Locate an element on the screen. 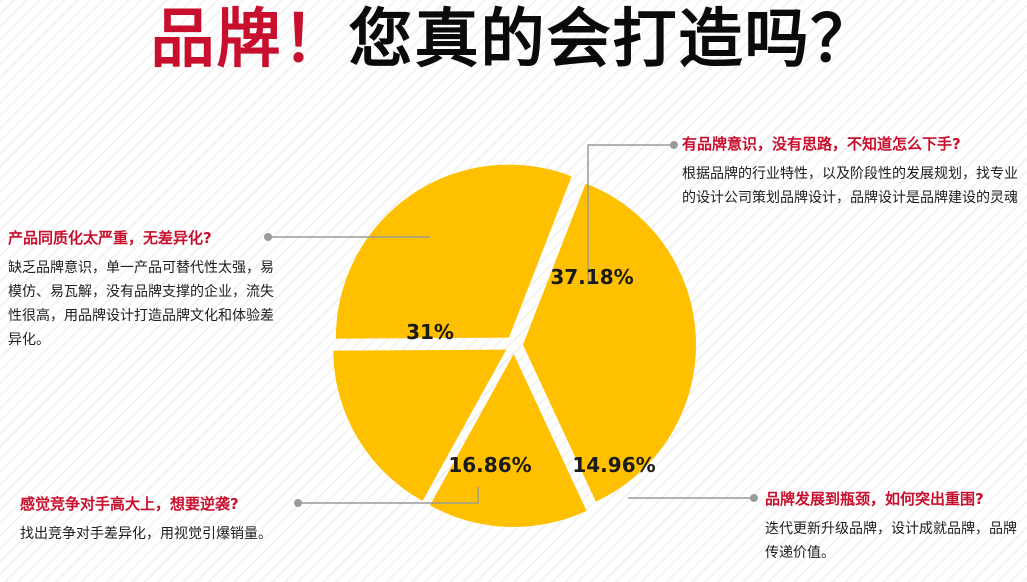 This screenshot has width=1027, height=582. slice-label-17: 16.86% is located at coordinates (489, 465).